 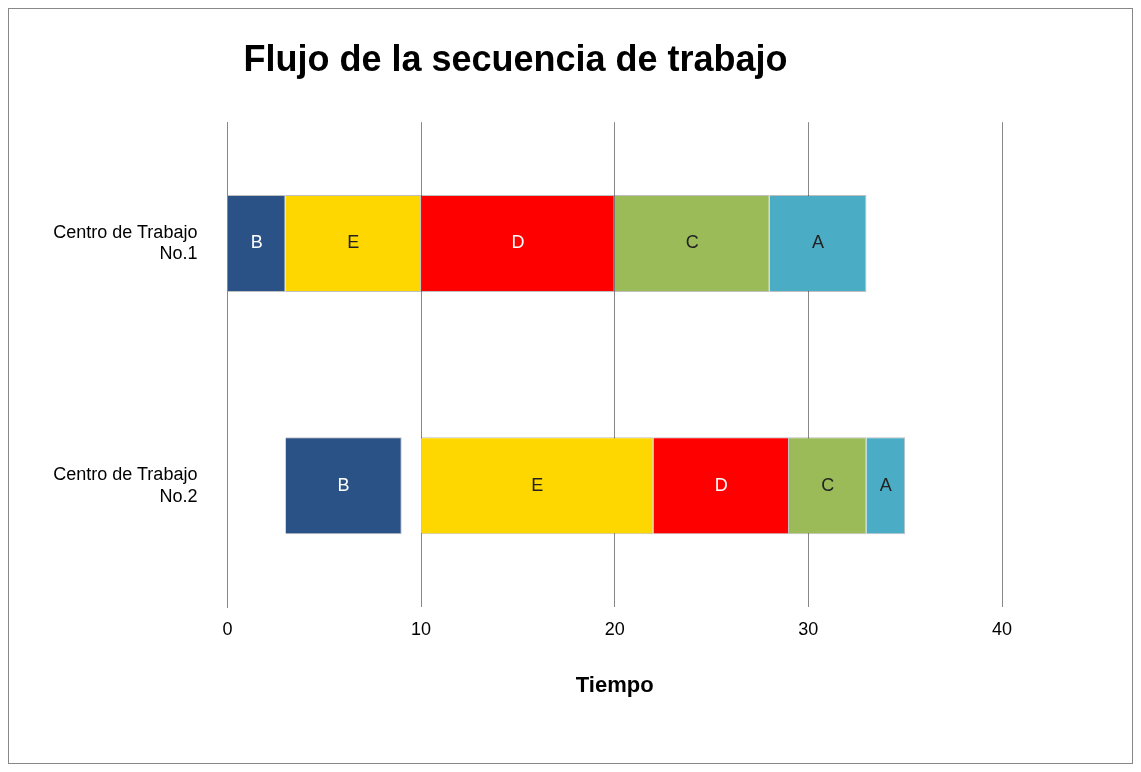 What do you see at coordinates (818, 242) in the screenshot?
I see `text: A` at bounding box center [818, 242].